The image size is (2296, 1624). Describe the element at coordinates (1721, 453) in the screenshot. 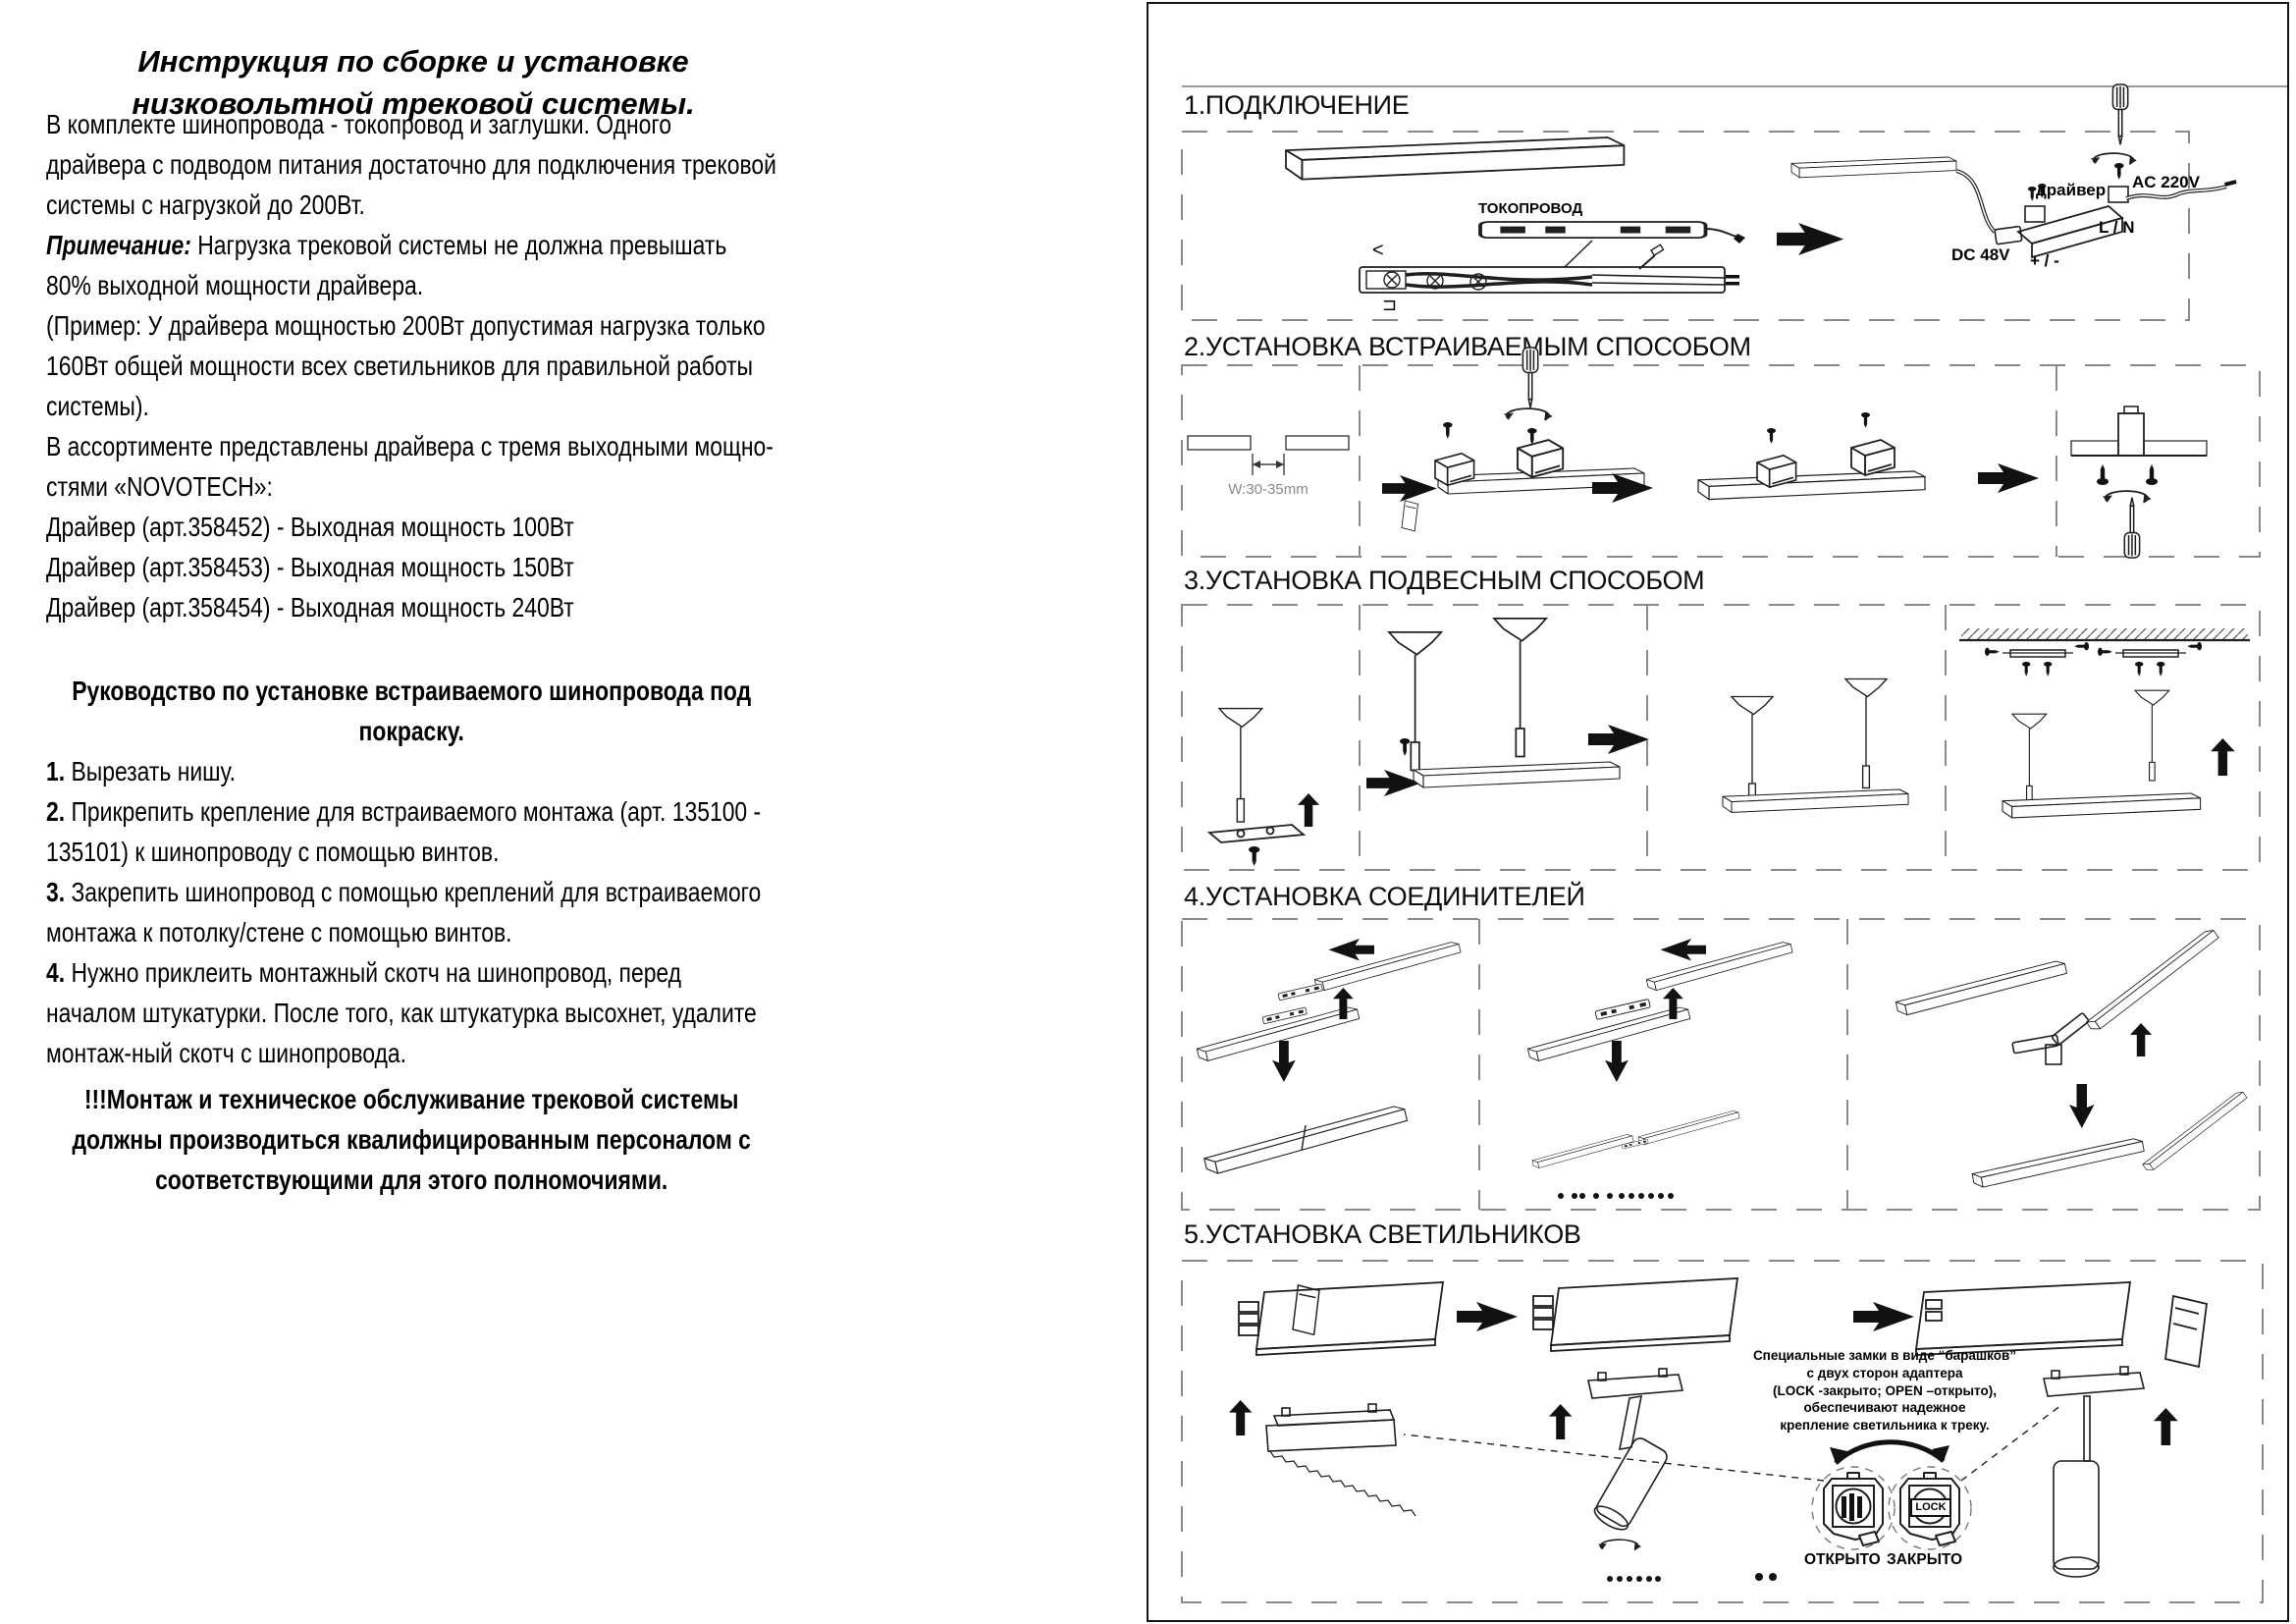

I see `recessed-art` at that location.